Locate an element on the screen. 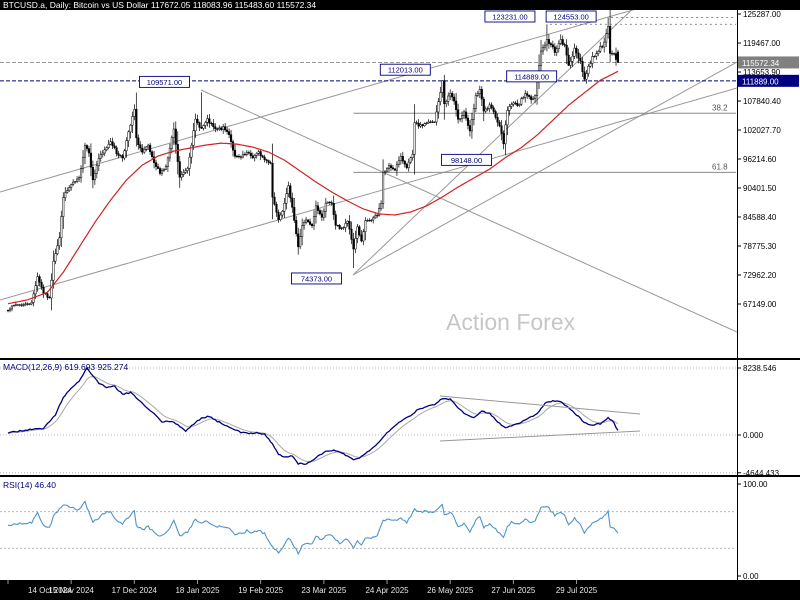 Image resolution: width=800 pixels, height=600 pixels. price-tick-label: 113653.90 is located at coordinates (762, 72).